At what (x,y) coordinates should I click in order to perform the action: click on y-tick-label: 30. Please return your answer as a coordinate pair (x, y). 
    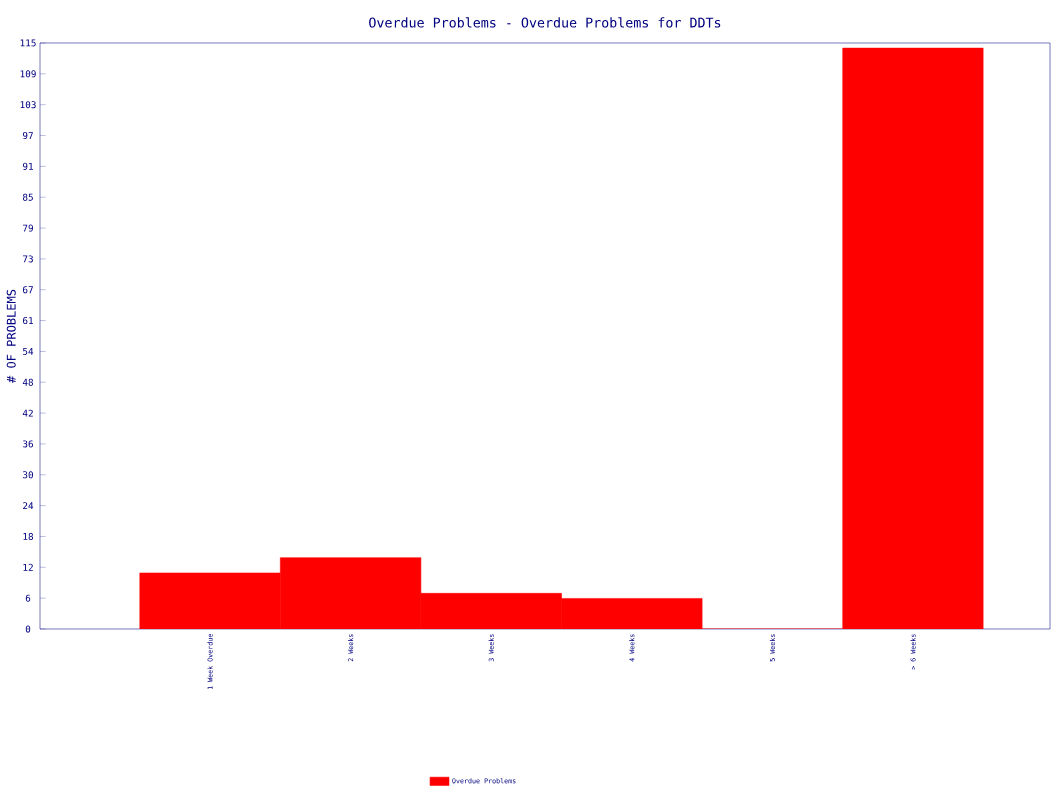
    Looking at the image, I should click on (28, 475).